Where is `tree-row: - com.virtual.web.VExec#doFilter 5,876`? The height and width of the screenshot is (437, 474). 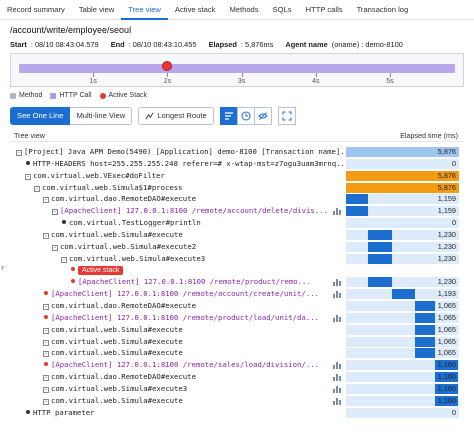
tree-row: - com.virtual.web.VExec#doFilter 5,876 is located at coordinates (237, 176).